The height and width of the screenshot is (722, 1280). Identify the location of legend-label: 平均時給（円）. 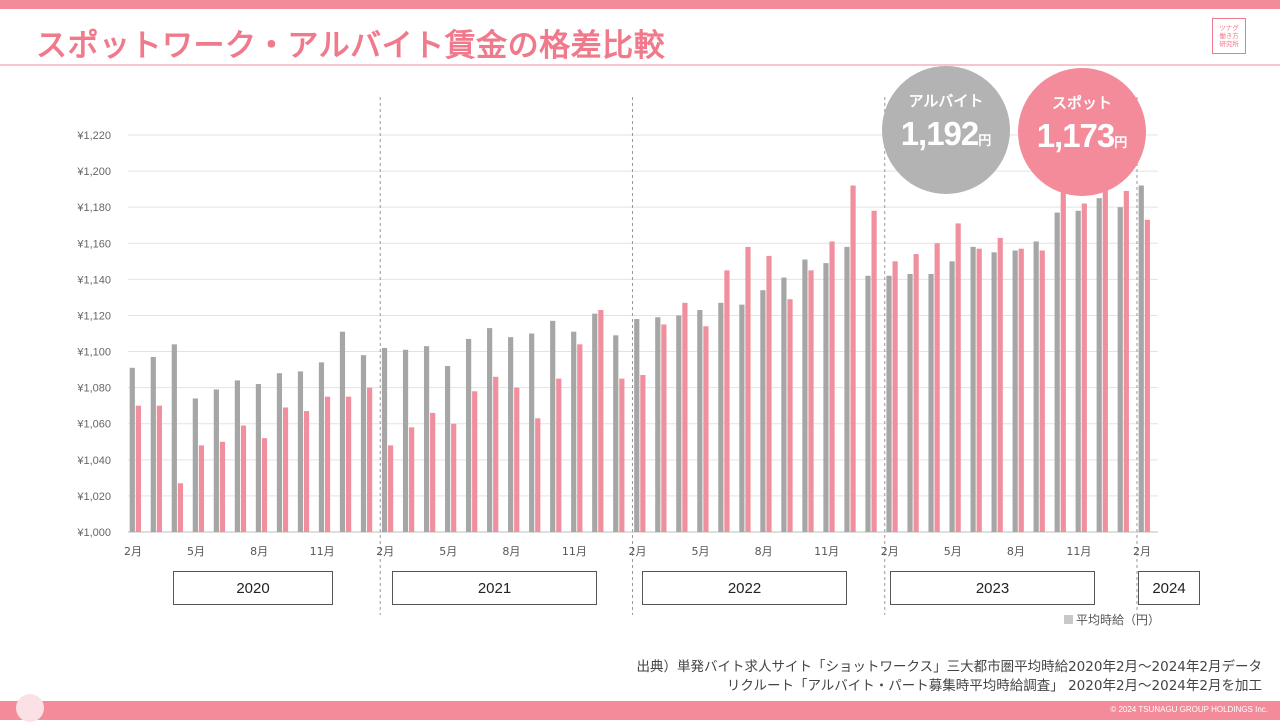
(1118, 620).